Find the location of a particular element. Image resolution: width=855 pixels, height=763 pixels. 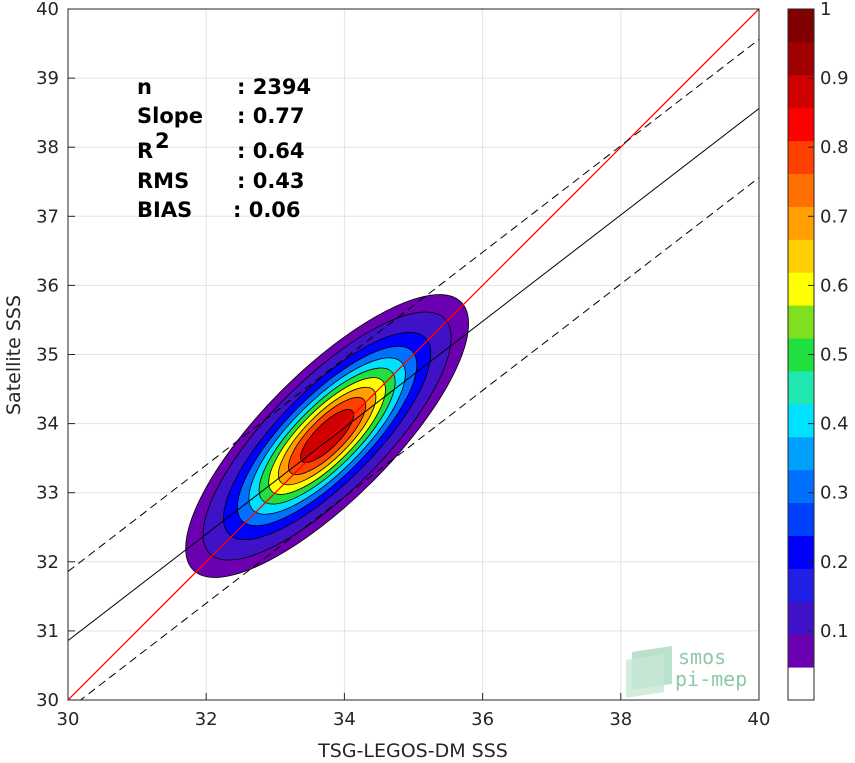

x-tick-label: 34 is located at coordinates (344, 719).